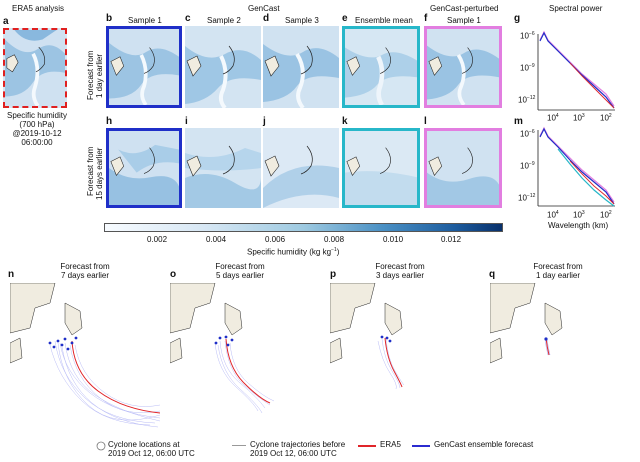 The width and height of the screenshot is (640, 462). I want to click on map-row2-ensemble-mean, so click(381, 168).